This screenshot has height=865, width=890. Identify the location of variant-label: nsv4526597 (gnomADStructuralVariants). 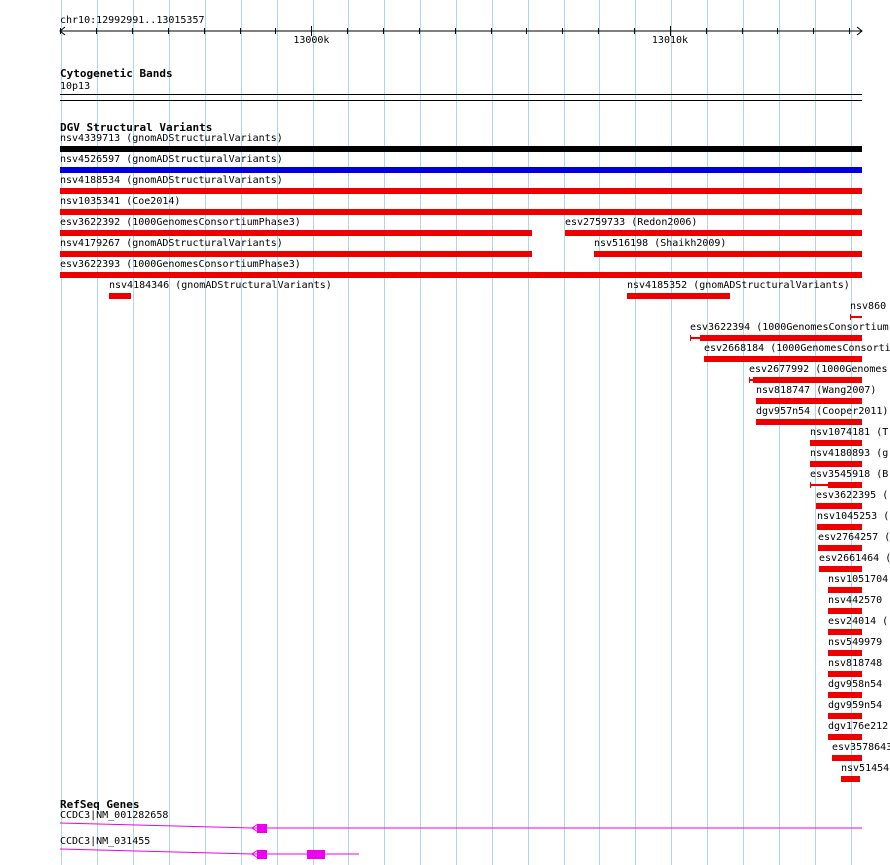
(171, 159).